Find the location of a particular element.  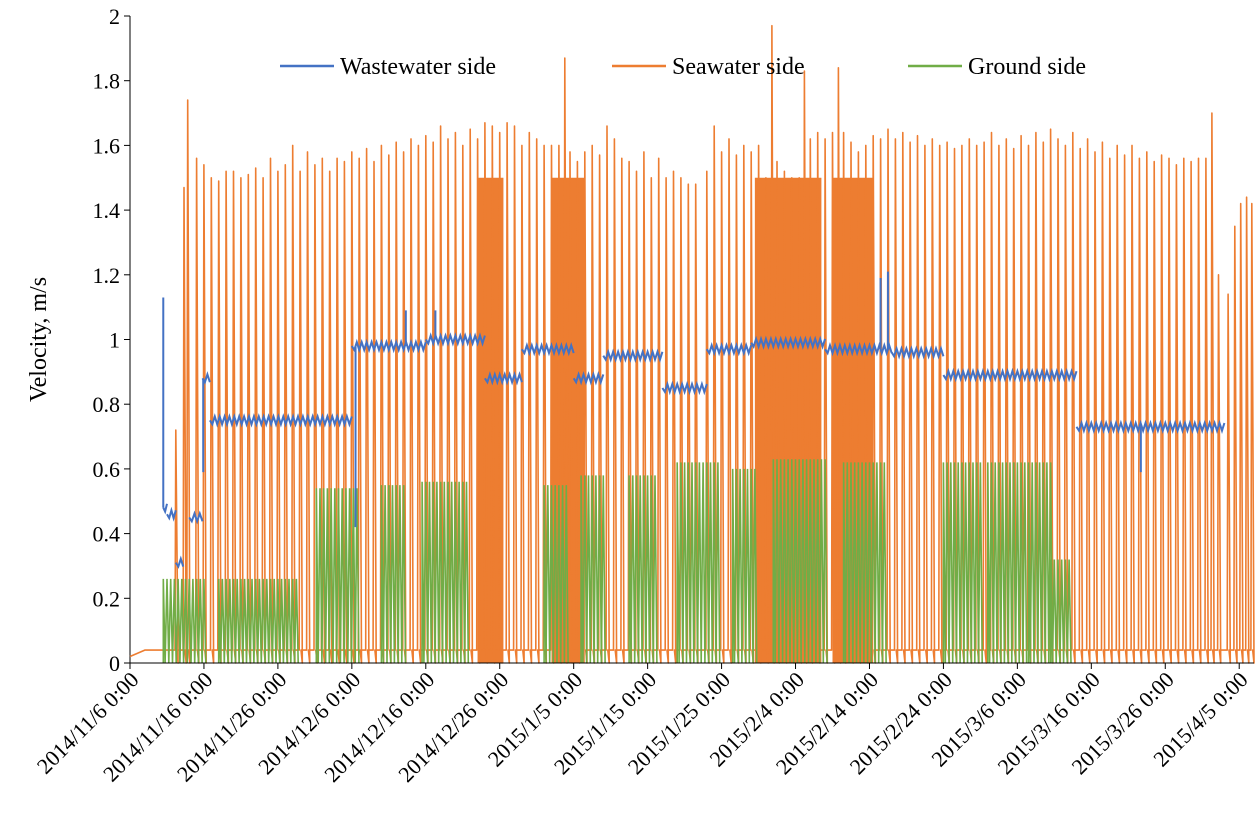

legend-label: Ground side is located at coordinates (1027, 67).